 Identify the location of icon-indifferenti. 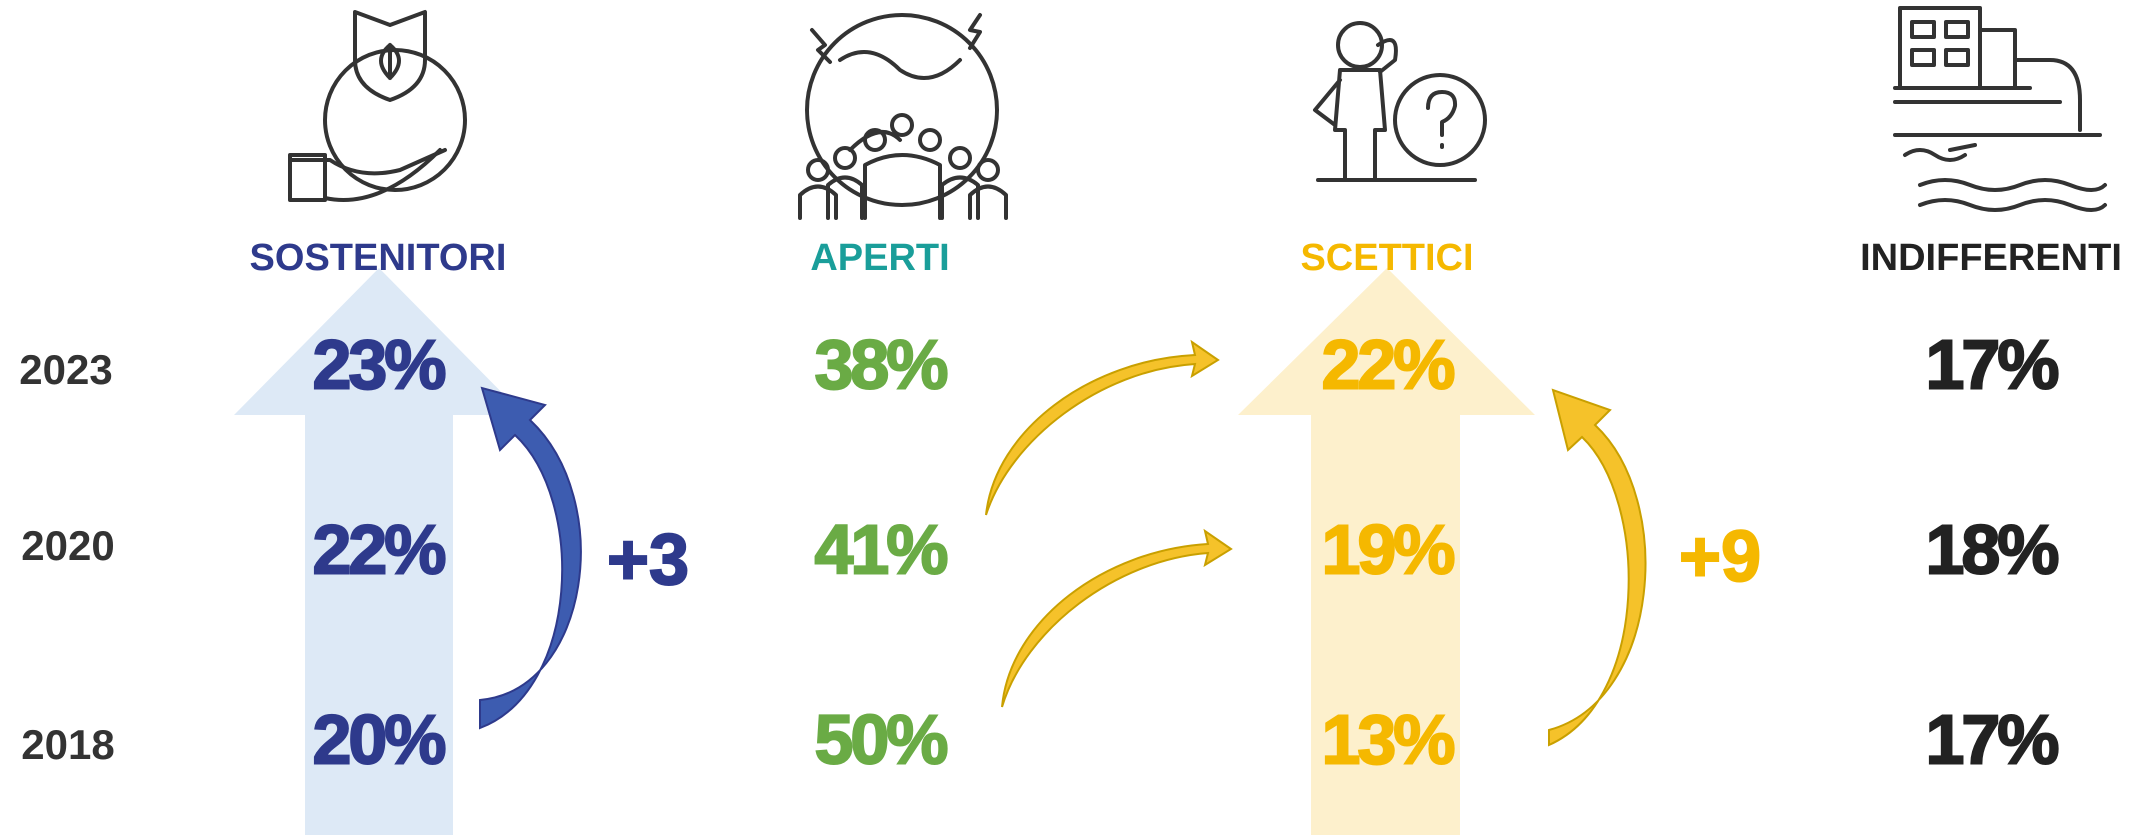
(2000, 109).